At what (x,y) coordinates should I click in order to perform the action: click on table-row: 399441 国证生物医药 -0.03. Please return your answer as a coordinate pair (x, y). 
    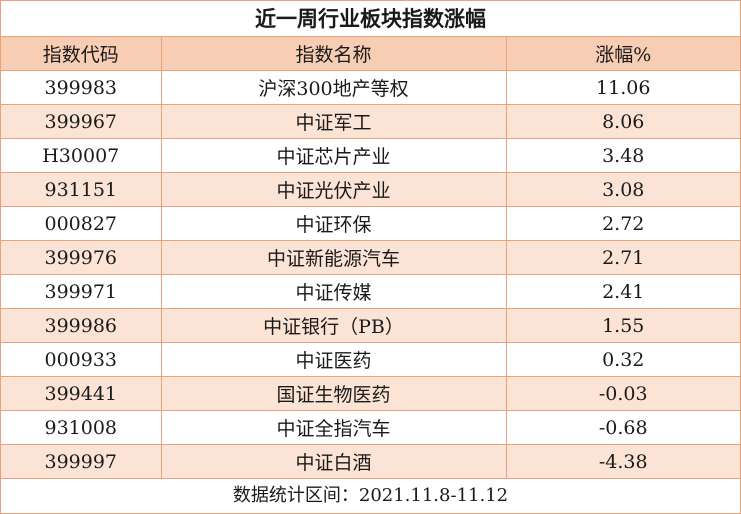
    Looking at the image, I should click on (370, 393).